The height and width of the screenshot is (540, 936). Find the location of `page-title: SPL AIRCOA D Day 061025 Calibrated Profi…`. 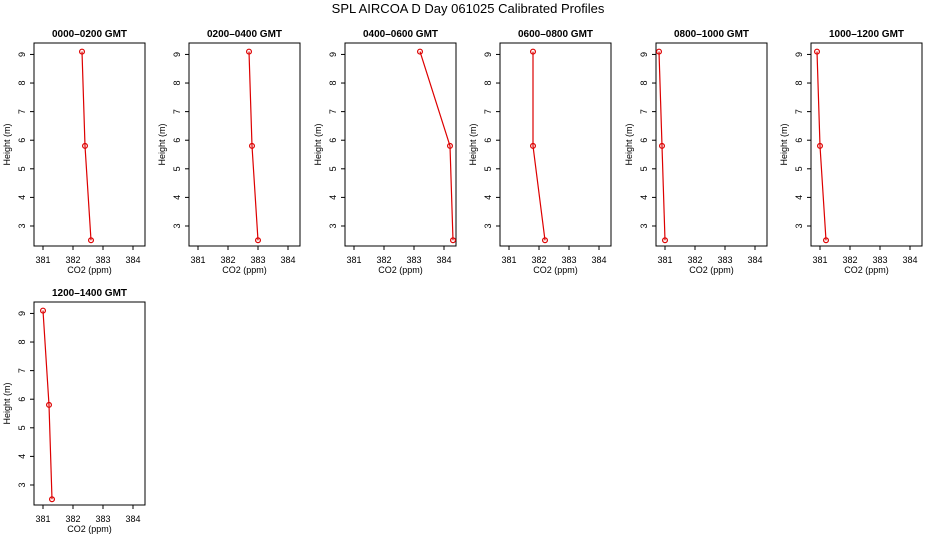

page-title: SPL AIRCOA D Day 061025 Calibrated Profi… is located at coordinates (468, 8).